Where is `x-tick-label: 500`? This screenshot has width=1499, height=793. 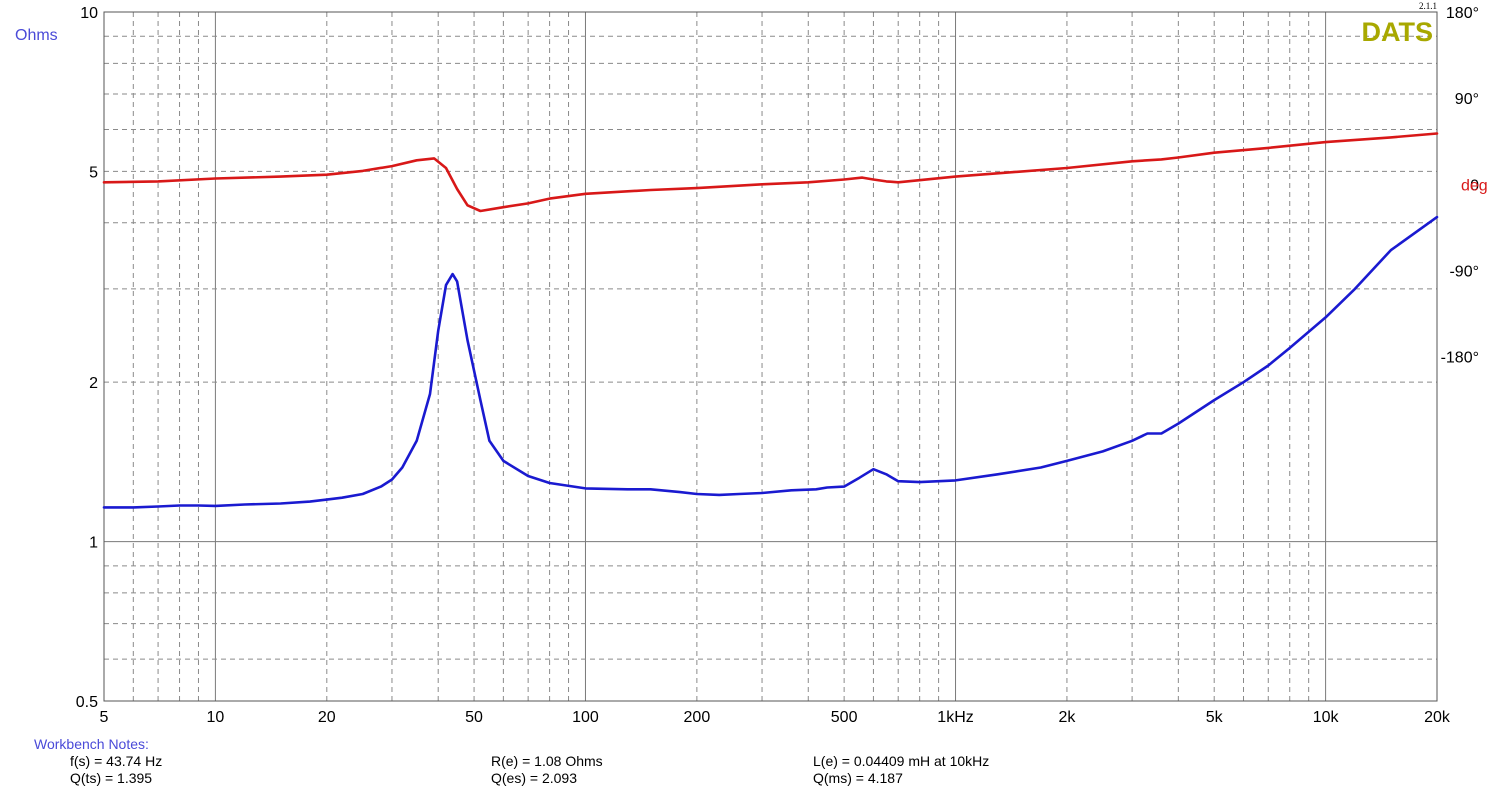
x-tick-label: 500 is located at coordinates (844, 717).